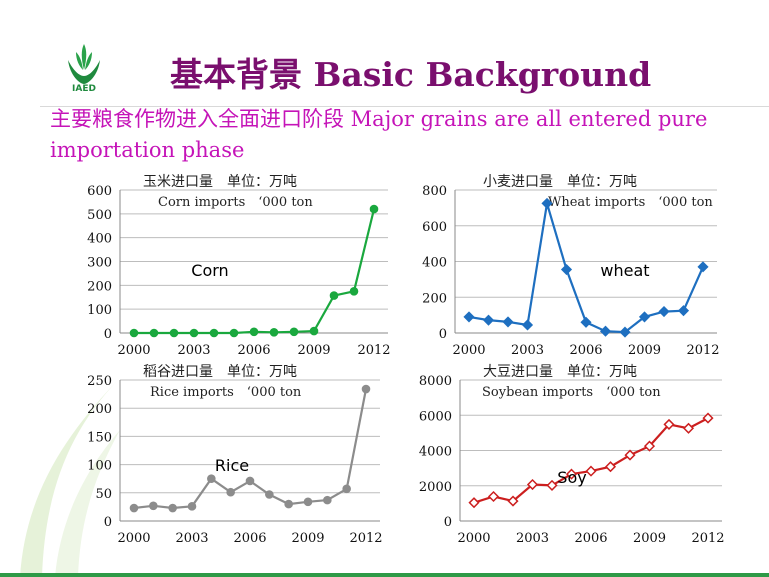  What do you see at coordinates (560, 372) in the screenshot?
I see `chart-title: 大豆进口量 单位：万吨` at bounding box center [560, 372].